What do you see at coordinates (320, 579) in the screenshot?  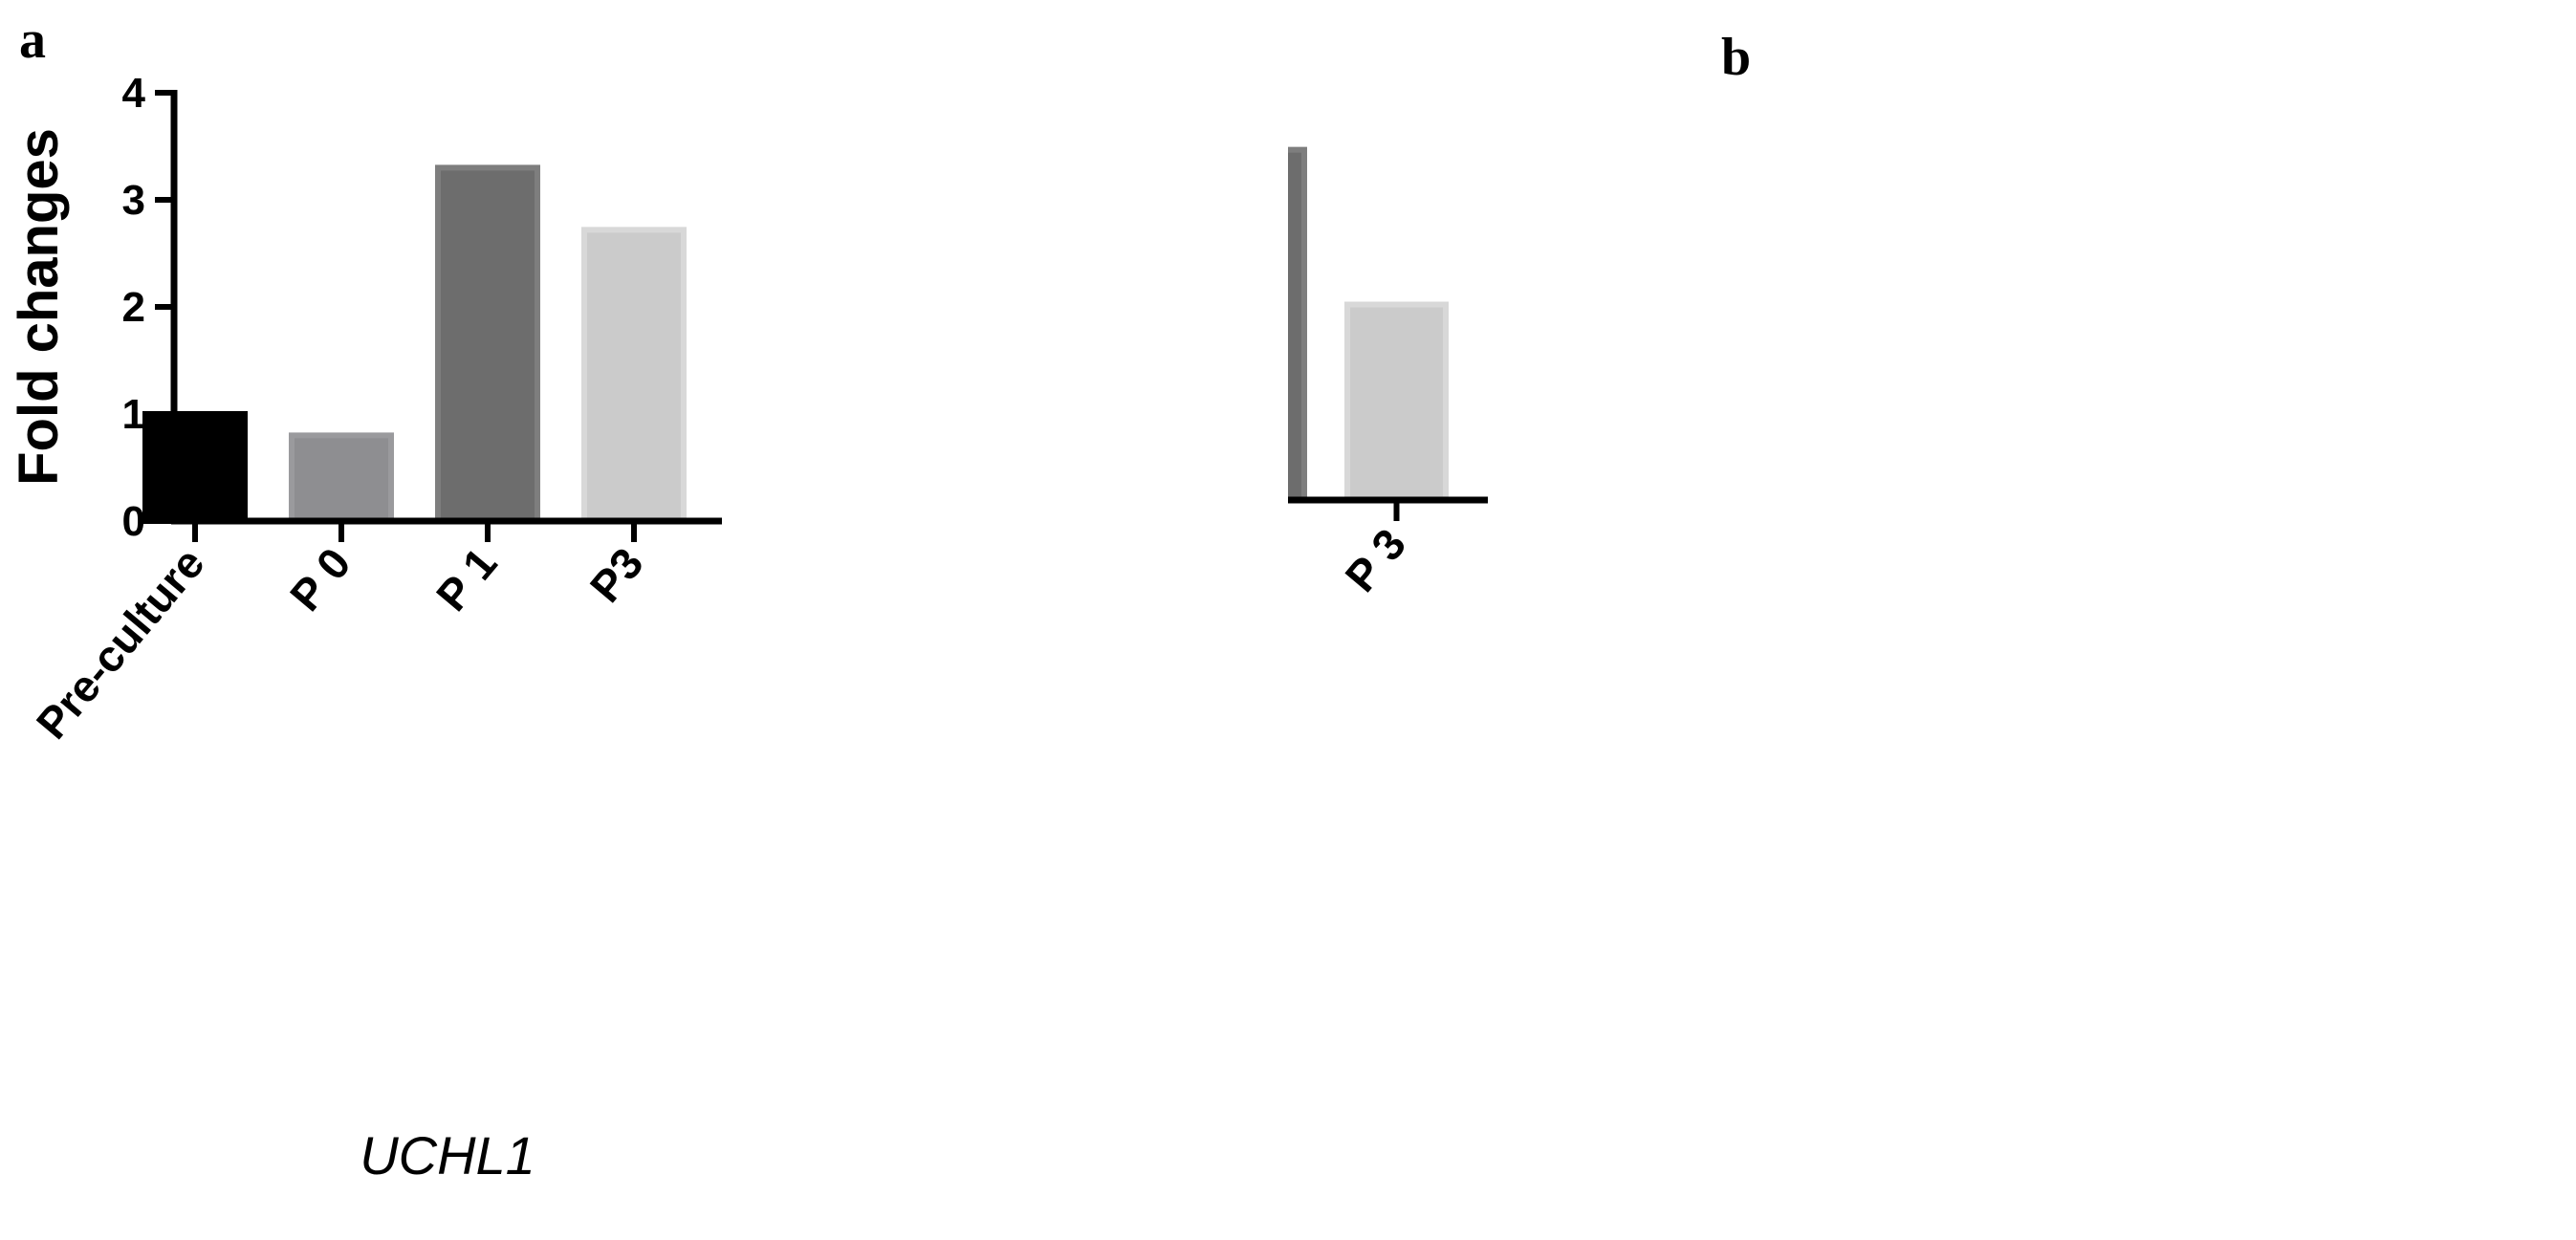 I see `chart-a-category-label-1: P 0` at bounding box center [320, 579].